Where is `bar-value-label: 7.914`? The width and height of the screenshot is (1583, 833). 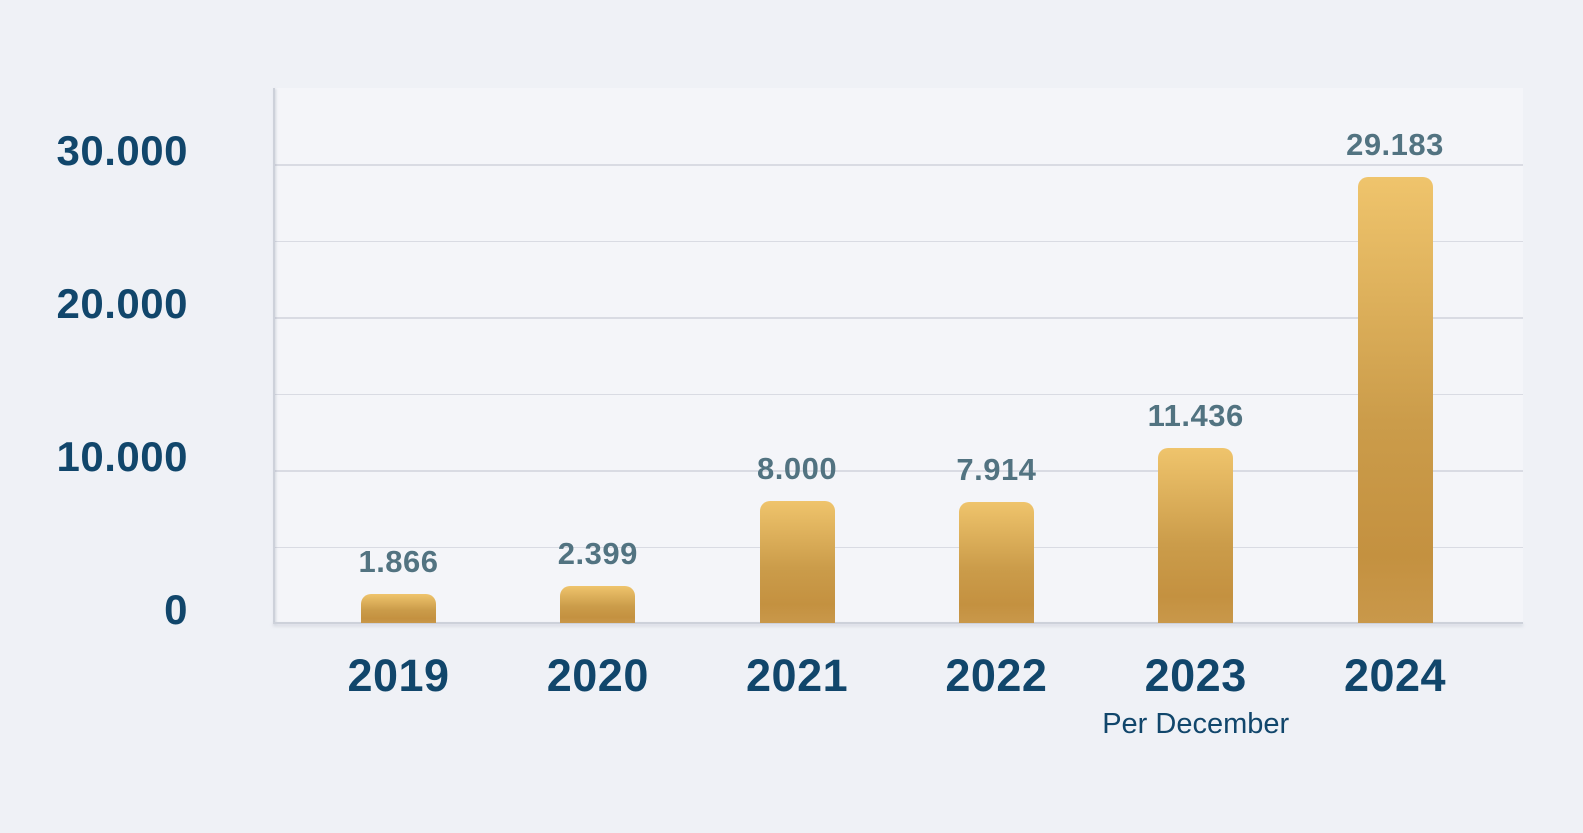
bar-value-label: 7.914 is located at coordinates (996, 470).